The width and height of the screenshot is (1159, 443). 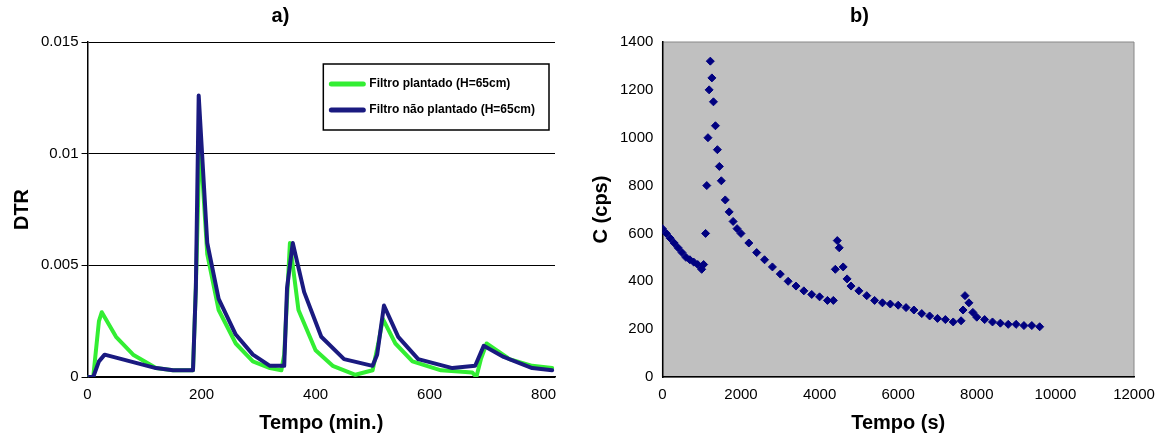 What do you see at coordinates (636, 88) in the screenshot?
I see `y-tick-label: 1200` at bounding box center [636, 88].